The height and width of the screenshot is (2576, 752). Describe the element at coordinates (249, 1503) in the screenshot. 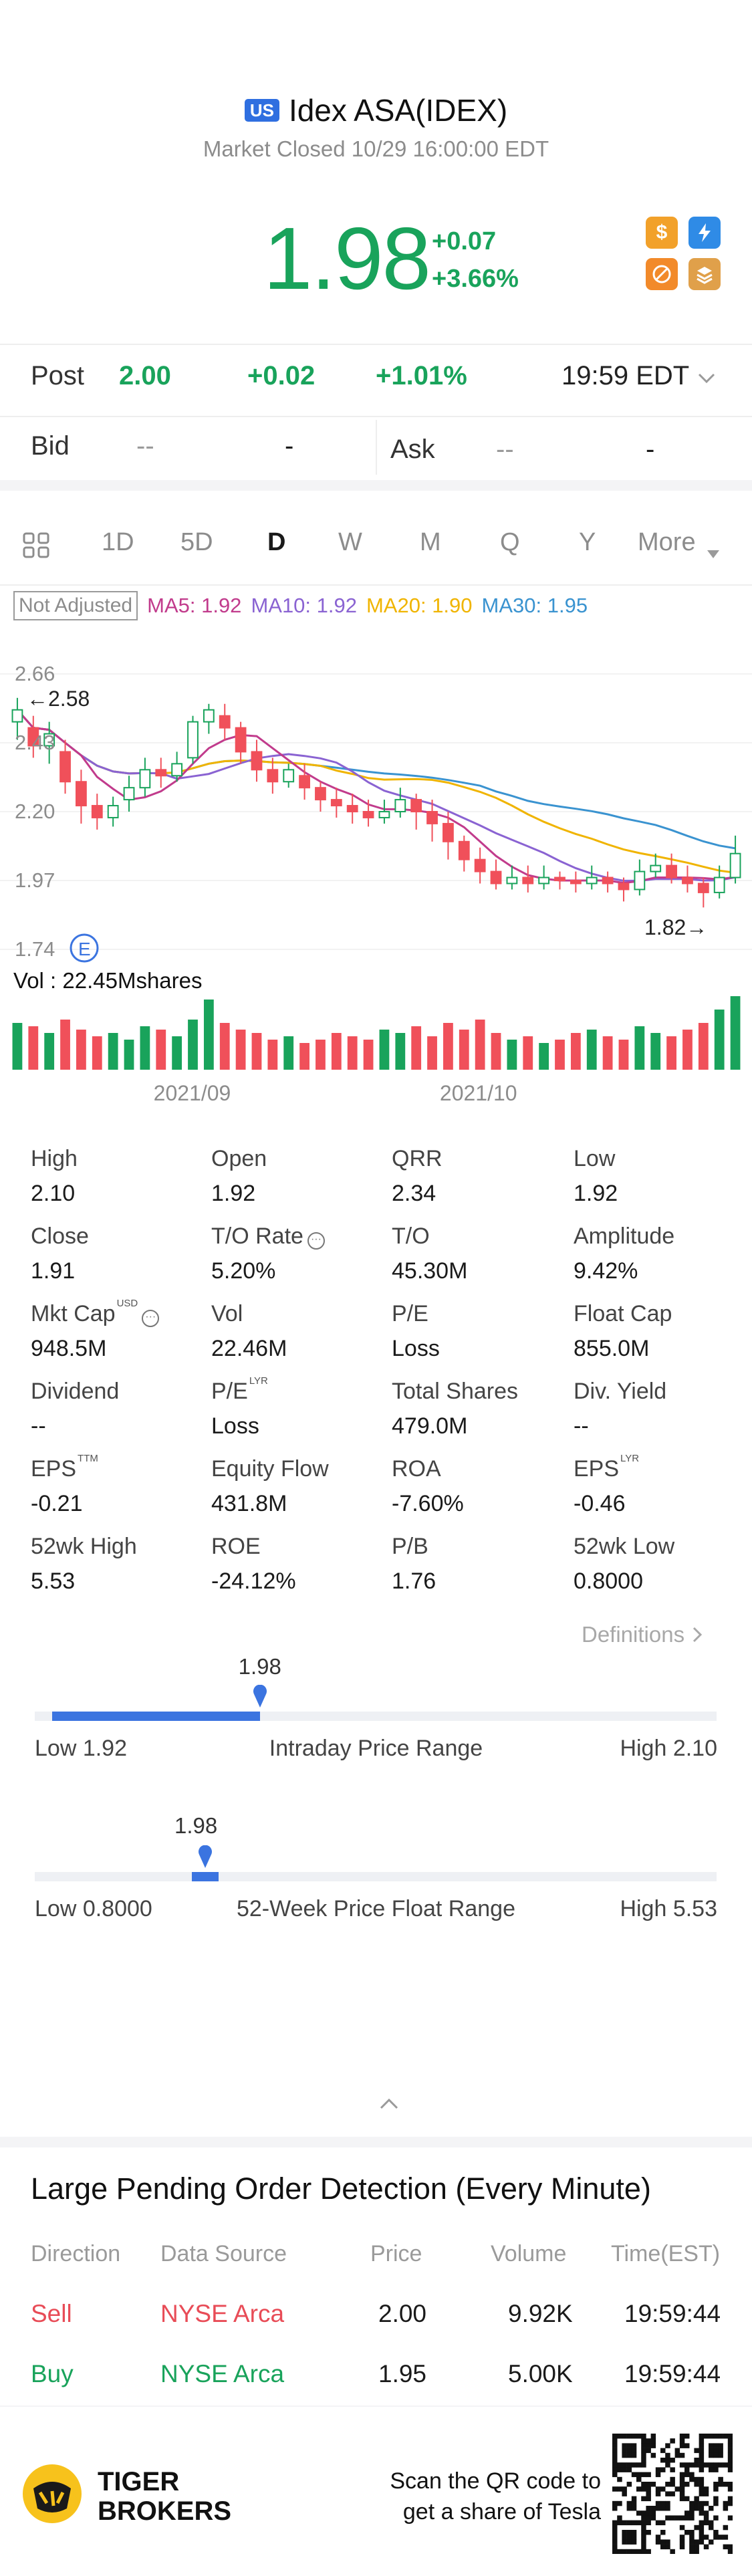

I see `stat-value: 431.8M` at that location.